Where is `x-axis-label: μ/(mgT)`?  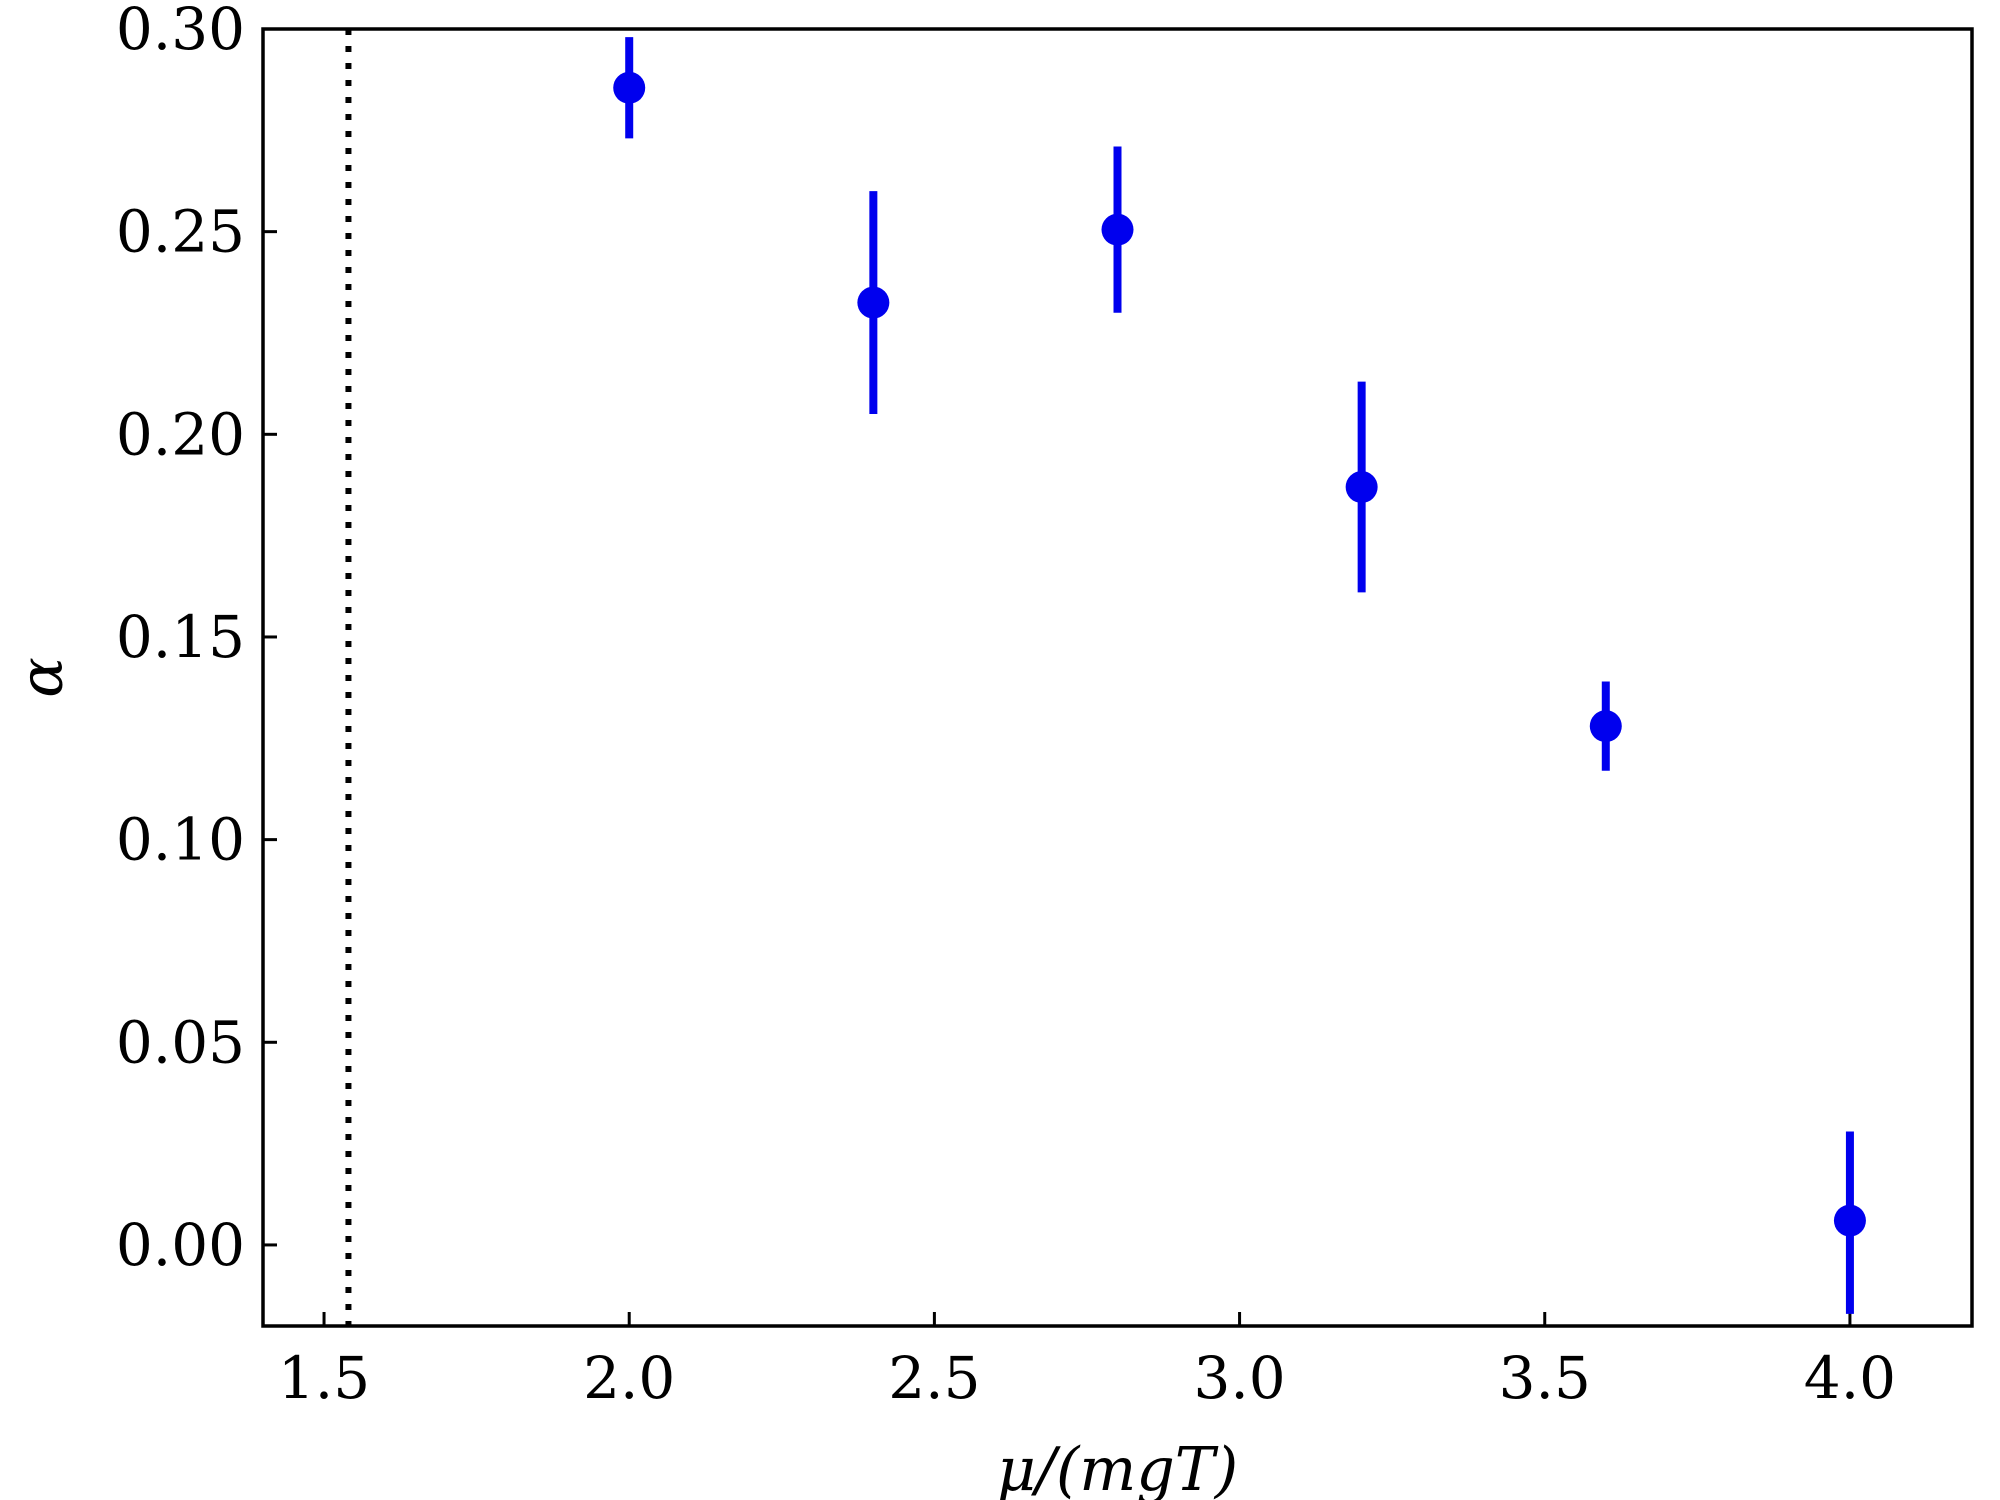 x-axis-label: μ/(mgT) is located at coordinates (1117, 1467).